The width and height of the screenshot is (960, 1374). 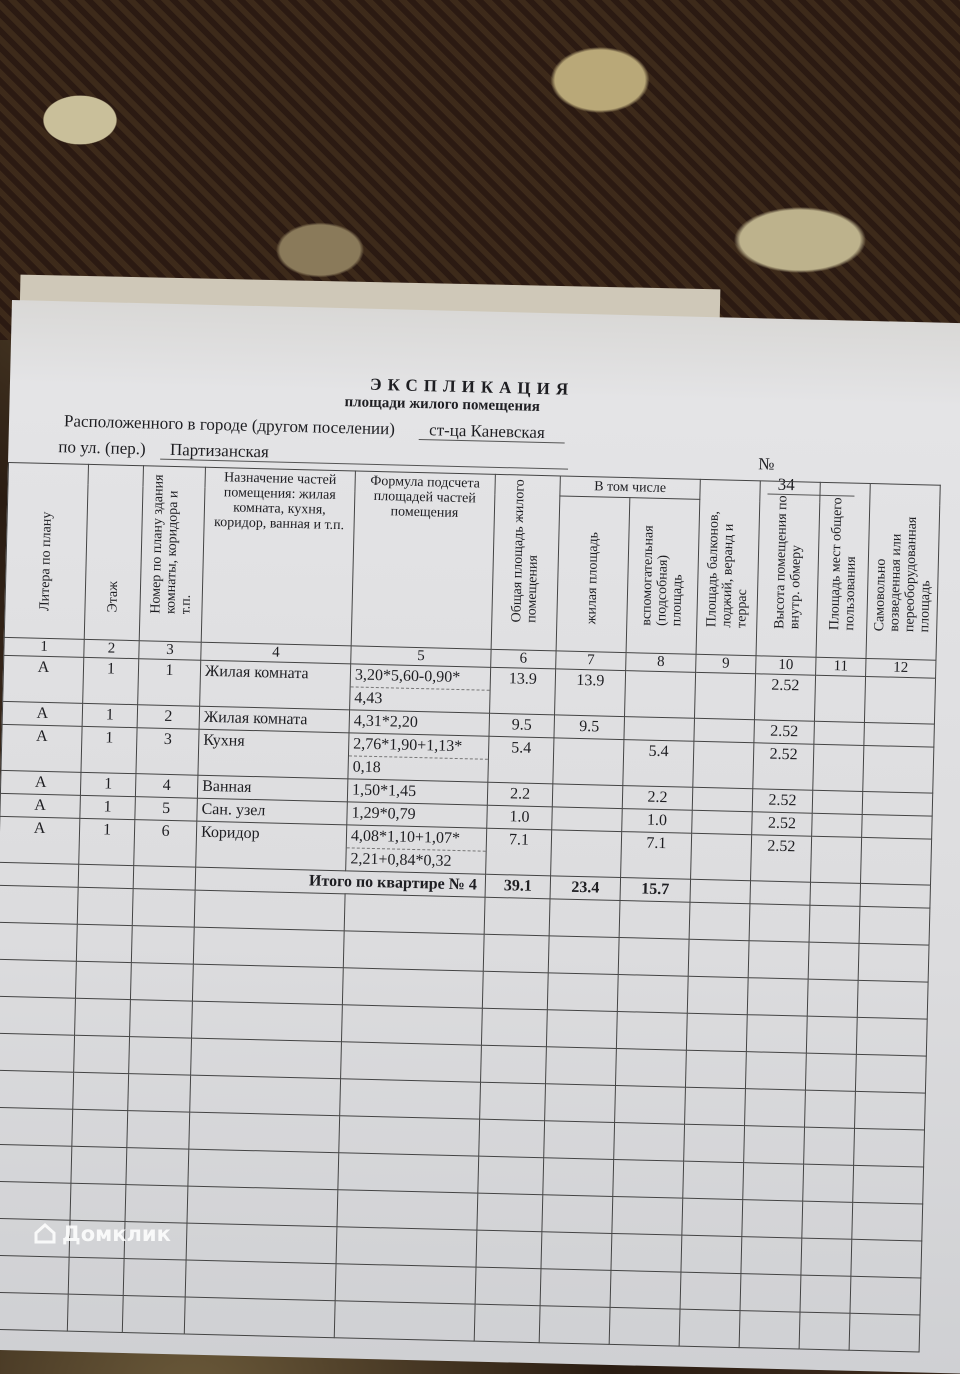 I want to click on formula-line: 1,29*0,79, so click(x=383, y=814).